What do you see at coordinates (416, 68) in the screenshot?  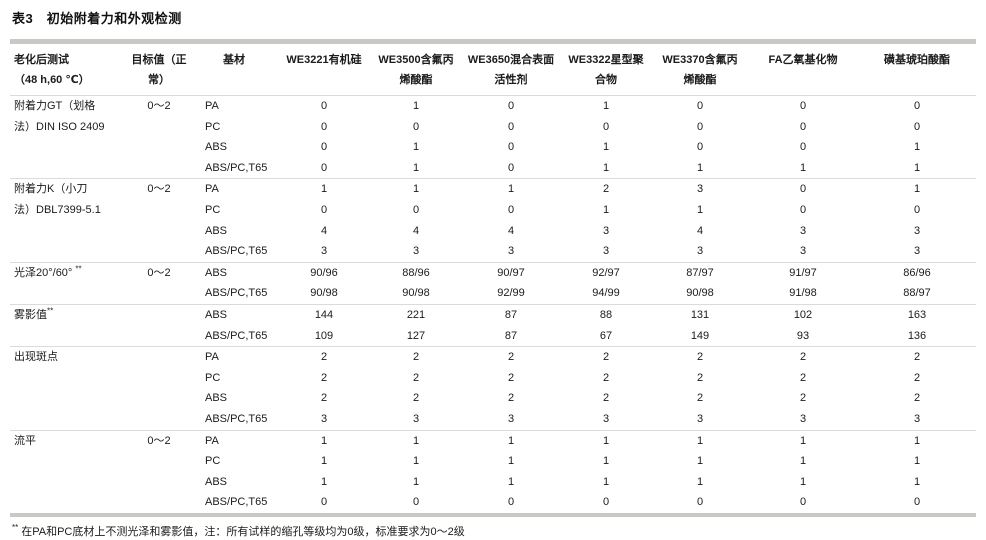 I see `column-header: WE3500含氟丙 烯酸酯` at bounding box center [416, 68].